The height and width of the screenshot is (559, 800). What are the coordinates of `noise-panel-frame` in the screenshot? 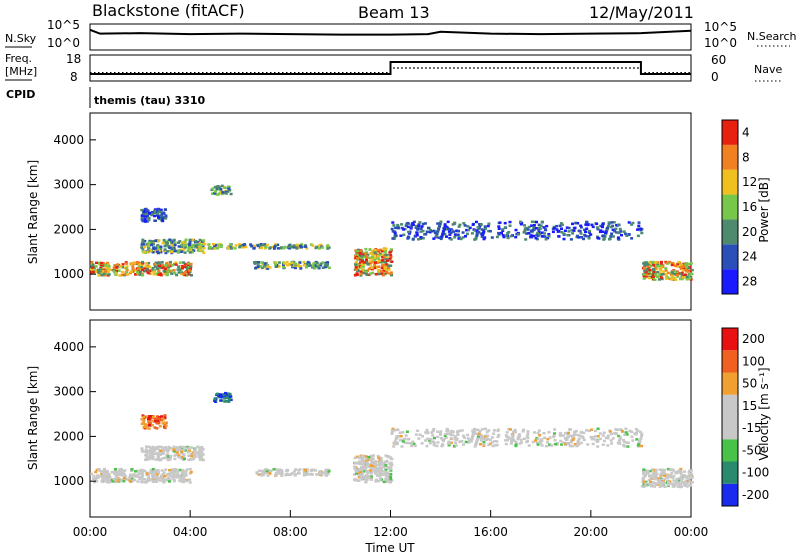 It's located at (390, 37).